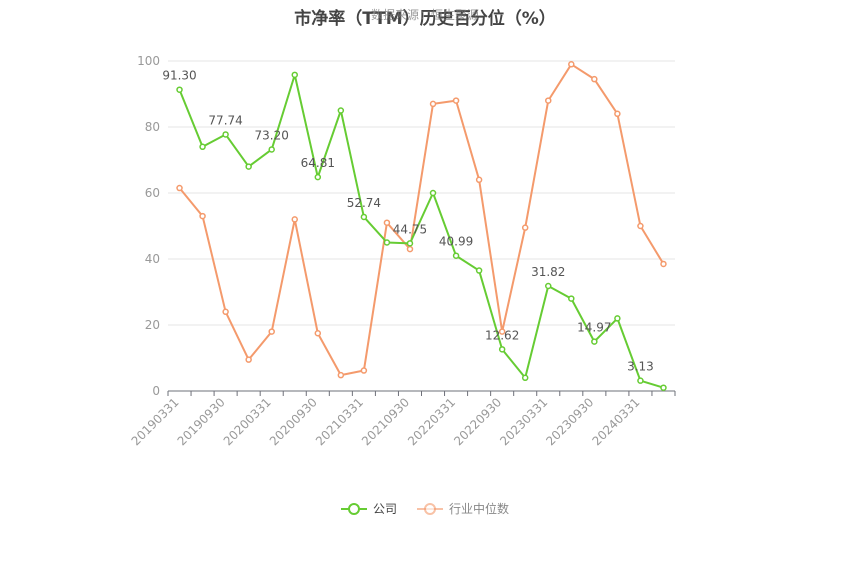 The height and width of the screenshot is (574, 850). Describe the element at coordinates (640, 367) in the screenshot. I see `data-label: 3.13` at that location.